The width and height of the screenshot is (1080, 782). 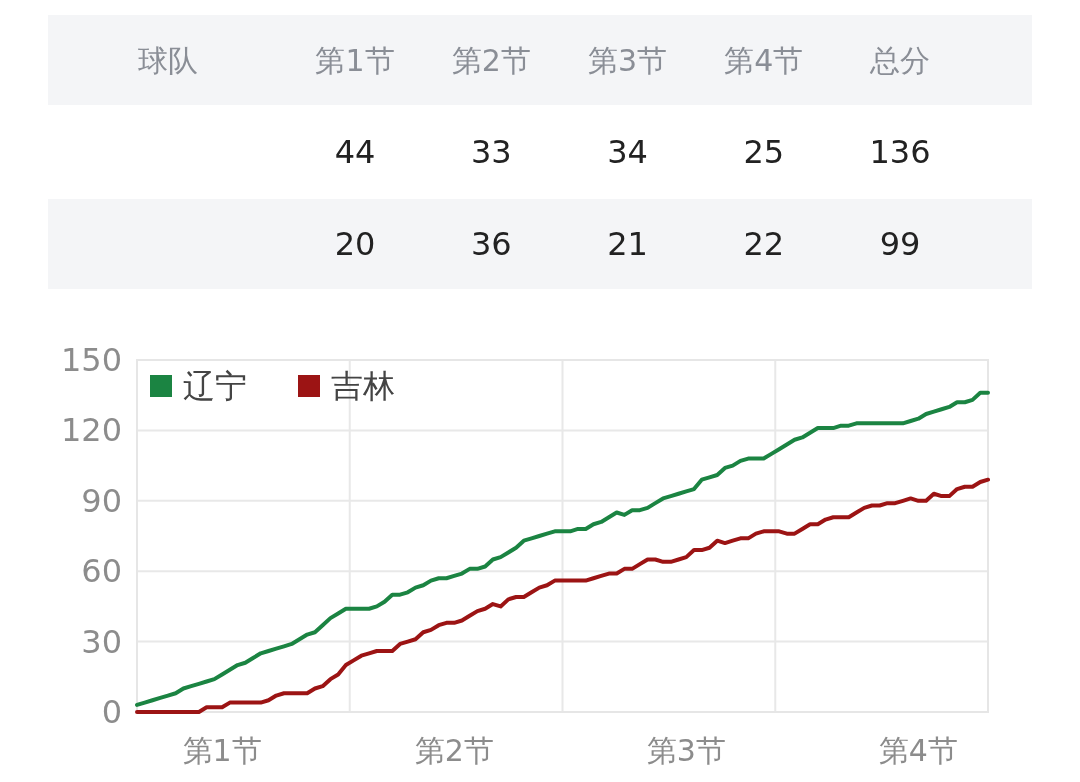 I want to click on category-label: 第3节, so click(x=627, y=60).